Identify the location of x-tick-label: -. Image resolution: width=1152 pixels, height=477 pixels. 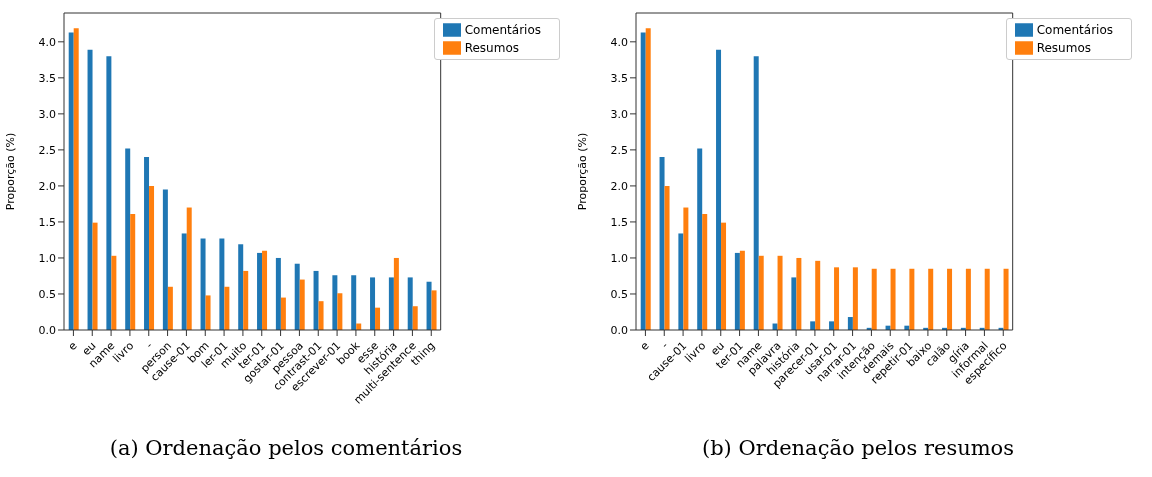
(664, 345).